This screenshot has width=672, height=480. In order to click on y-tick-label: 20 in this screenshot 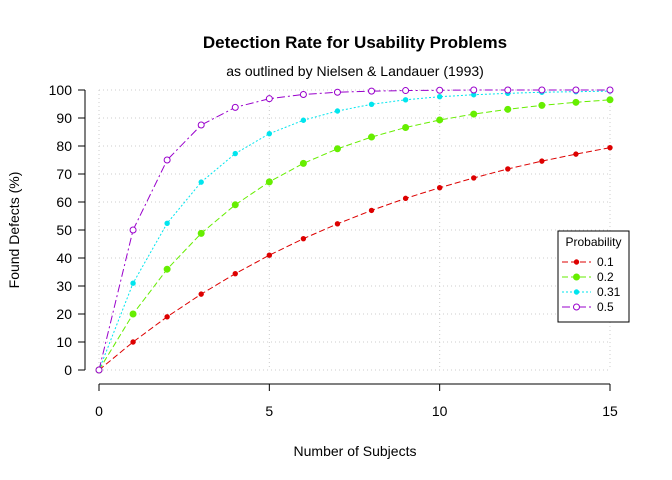, I will do `click(64, 314)`.